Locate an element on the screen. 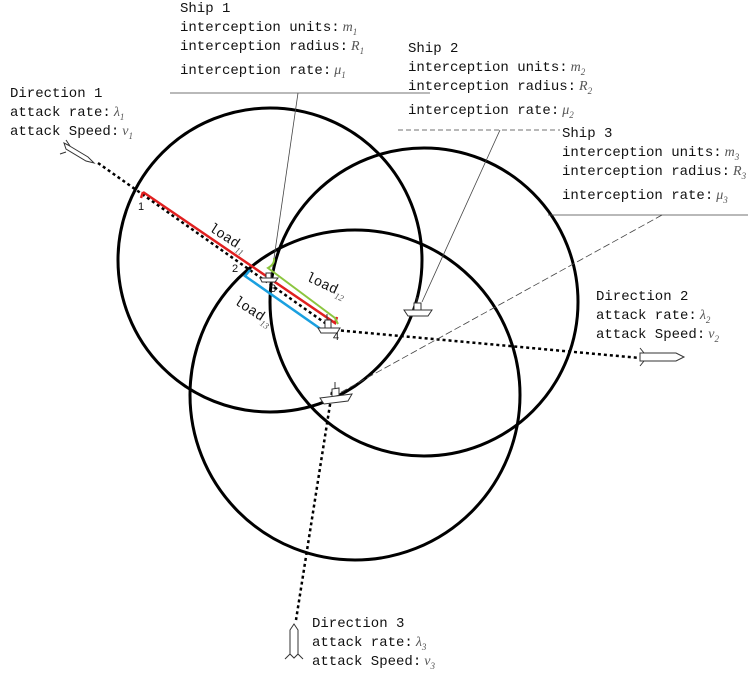 The image size is (748, 676). ship-title: Ship 1 is located at coordinates (205, 9).